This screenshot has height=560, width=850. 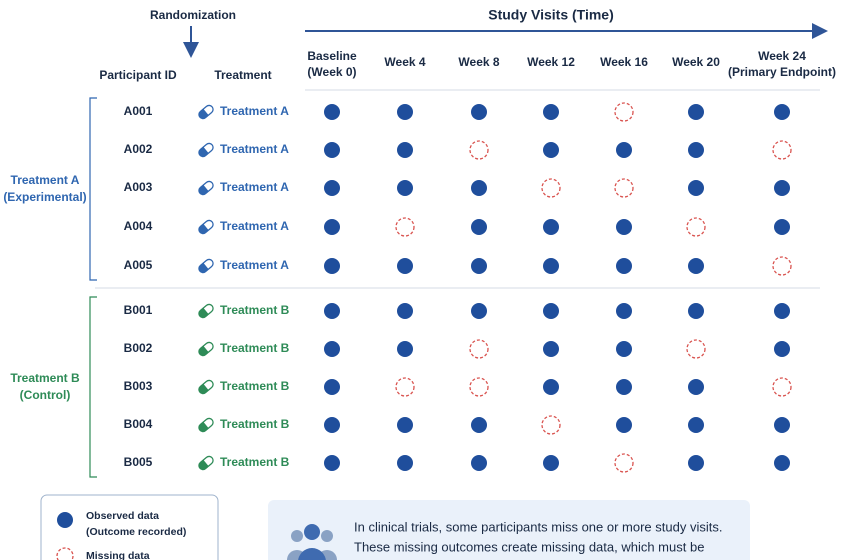 What do you see at coordinates (551, 15) in the screenshot?
I see `study-visits-label: Study Visits (Time)` at bounding box center [551, 15].